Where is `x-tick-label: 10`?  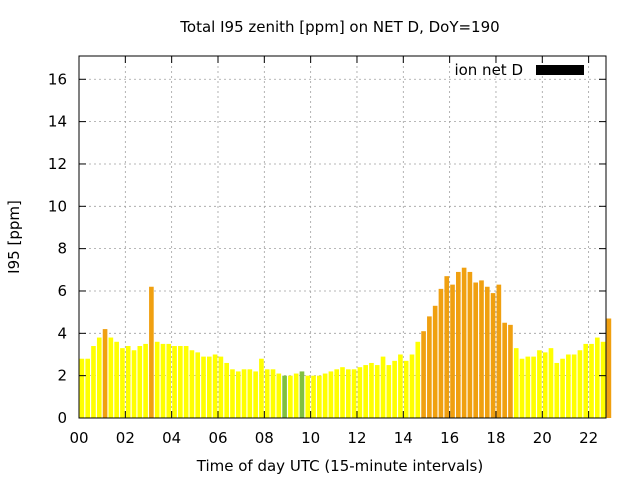 x-tick-label: 10 is located at coordinates (310, 438).